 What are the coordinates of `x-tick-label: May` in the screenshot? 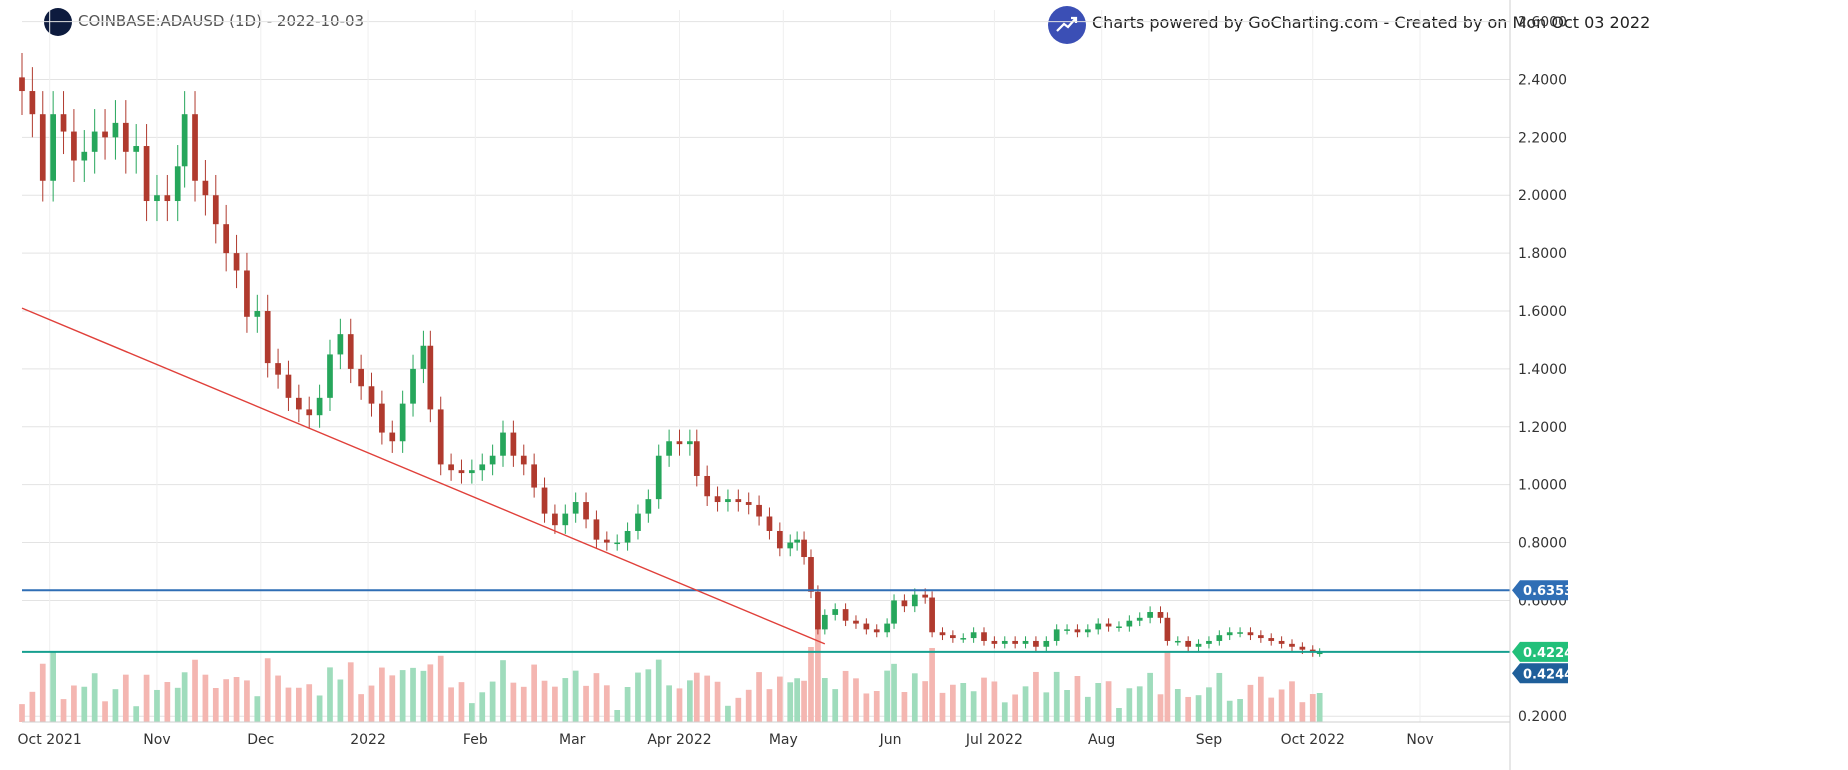 It's located at (783, 740).